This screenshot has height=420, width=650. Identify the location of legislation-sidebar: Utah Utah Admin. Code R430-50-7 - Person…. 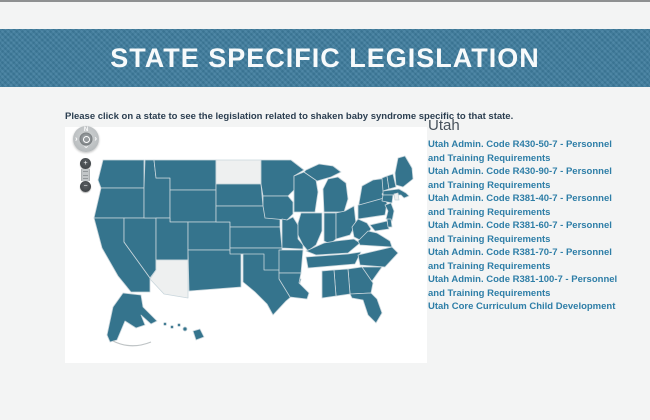
(529, 215).